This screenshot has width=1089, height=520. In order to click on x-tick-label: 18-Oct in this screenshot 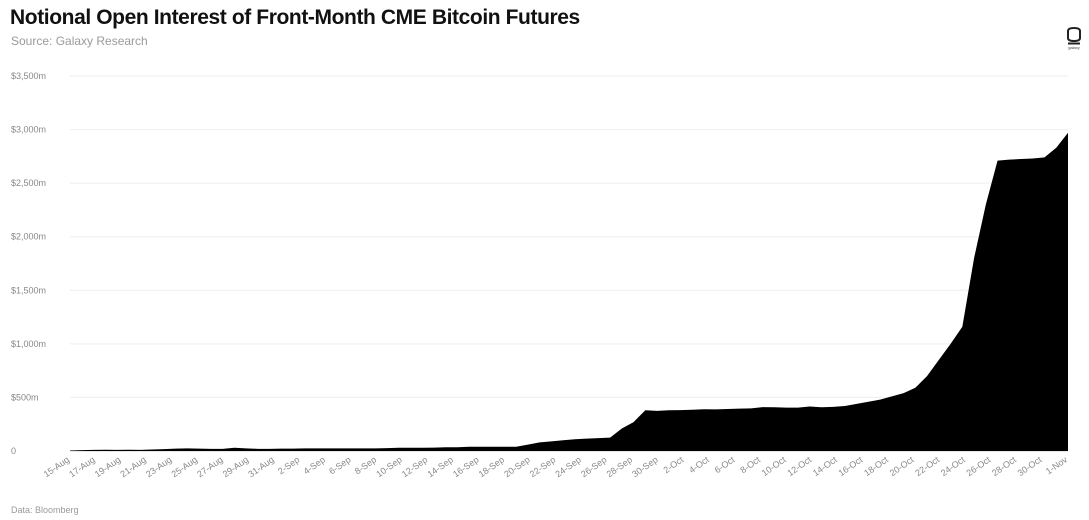, I will do `click(876, 466)`.